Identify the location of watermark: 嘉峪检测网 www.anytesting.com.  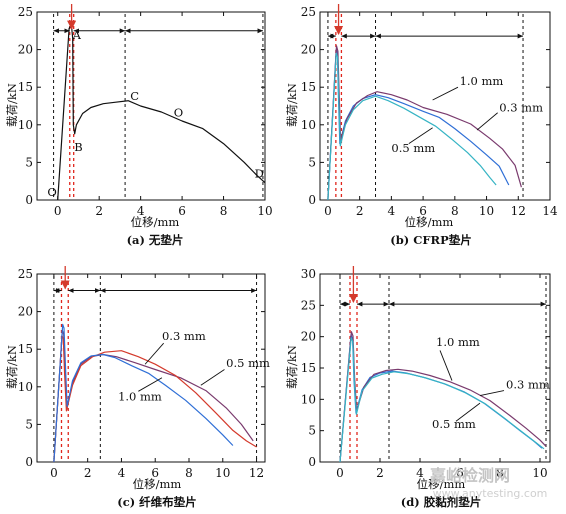
(488, 483).